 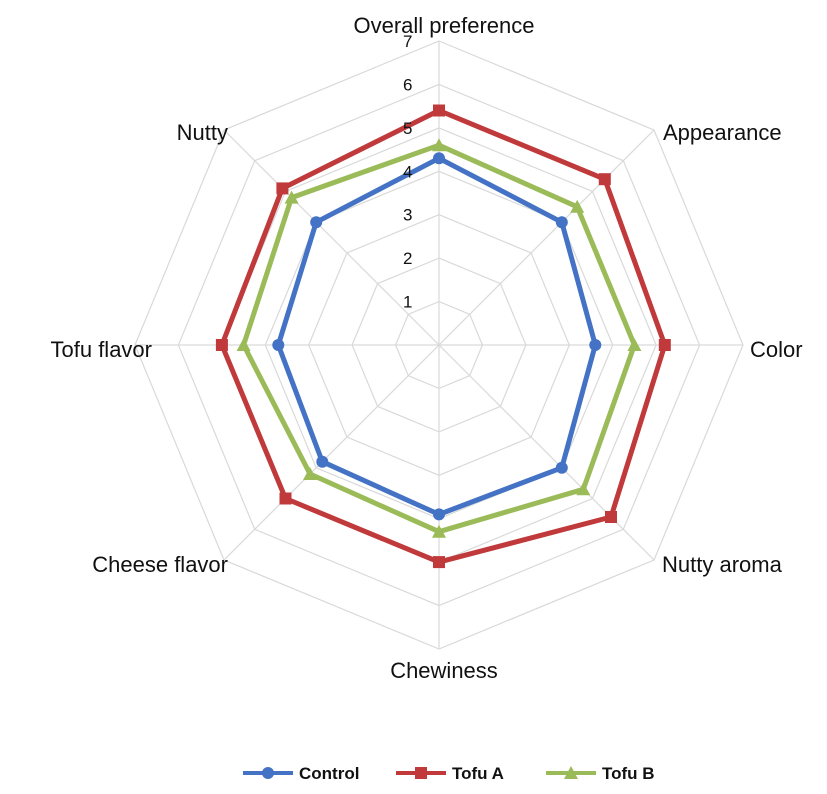 I want to click on axis-label-2: Color, so click(x=776, y=349).